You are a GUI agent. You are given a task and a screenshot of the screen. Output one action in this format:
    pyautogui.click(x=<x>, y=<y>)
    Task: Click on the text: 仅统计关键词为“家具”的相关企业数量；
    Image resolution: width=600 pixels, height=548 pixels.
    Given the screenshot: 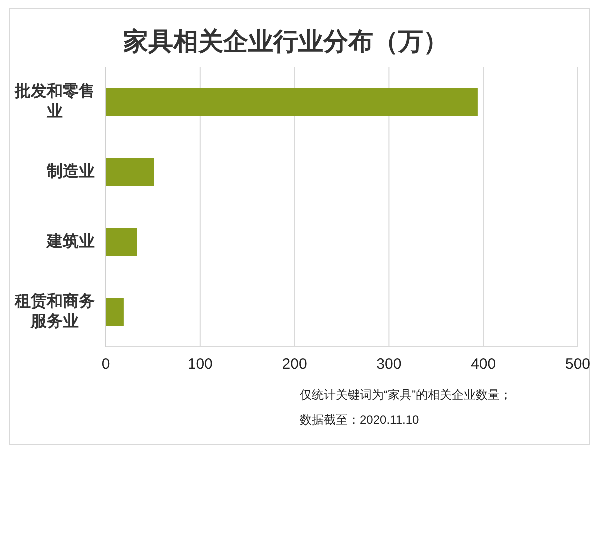 What is the action you would take?
    pyautogui.click(x=406, y=395)
    